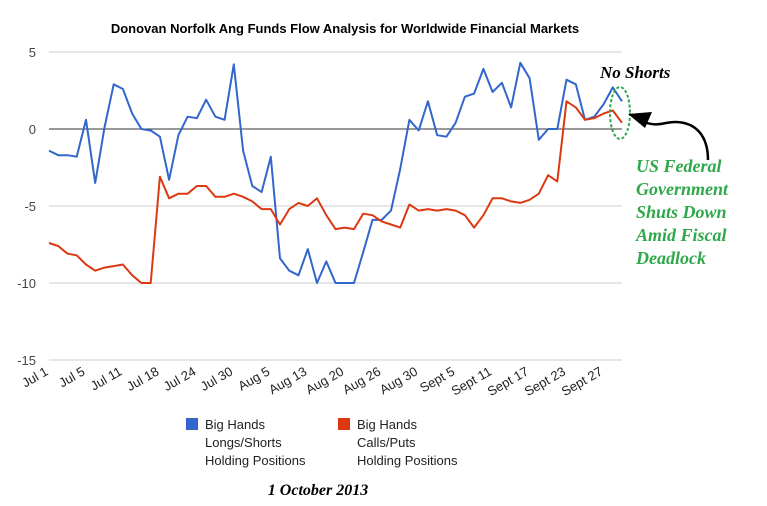 The width and height of the screenshot is (767, 506). What do you see at coordinates (674, 140) in the screenshot?
I see `annotation-arrow` at bounding box center [674, 140].